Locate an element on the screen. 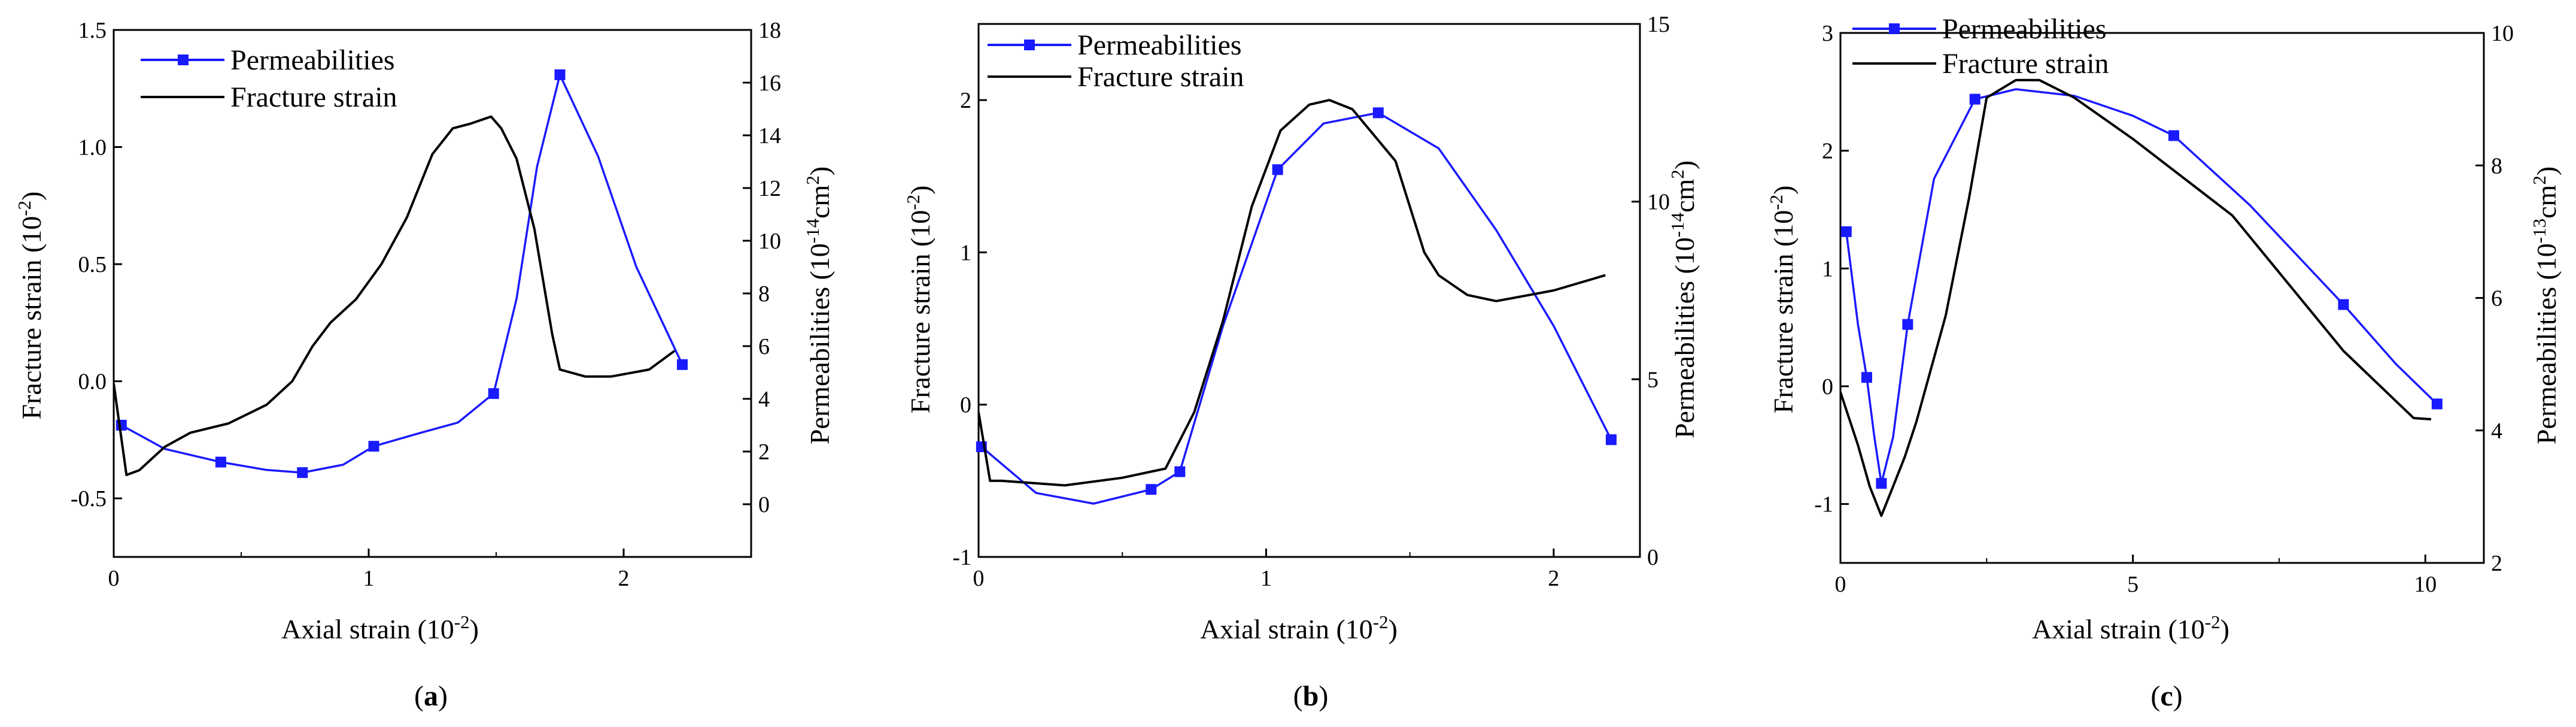 Image resolution: width=2576 pixels, height=727 pixels. panel-c-left-tick-label: -1 is located at coordinates (1823, 504).